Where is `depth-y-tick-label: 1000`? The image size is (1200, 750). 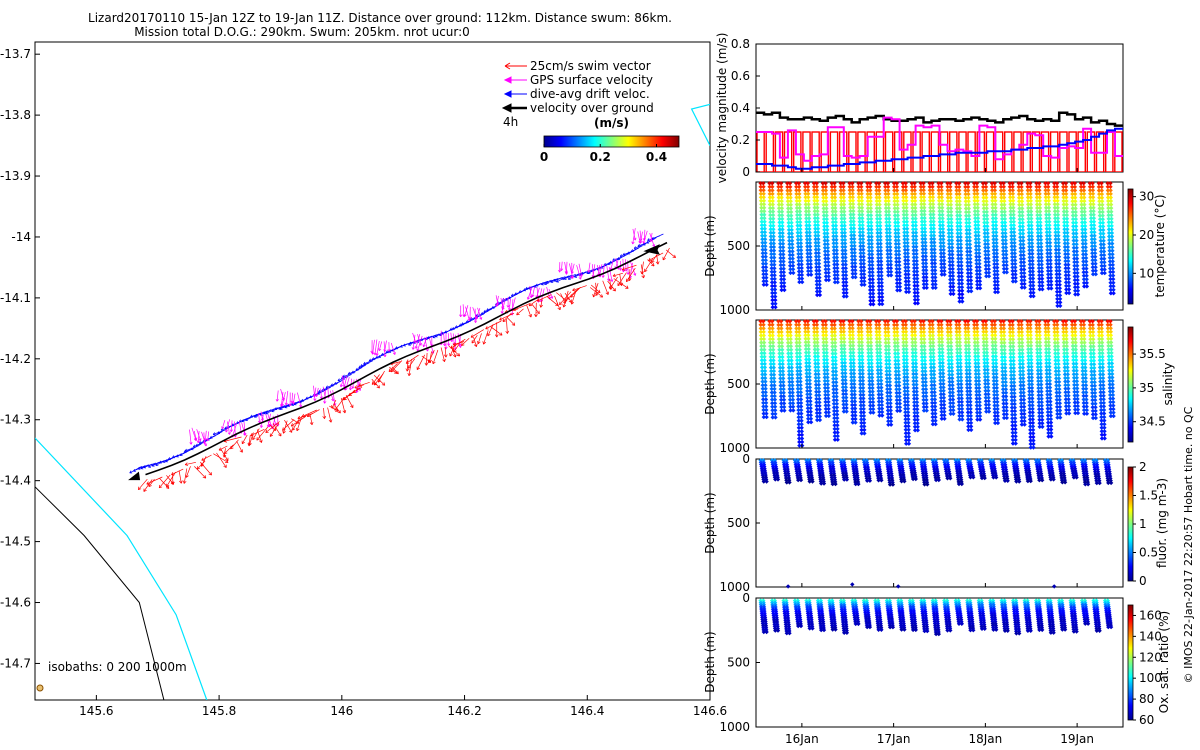 depth-y-tick-label: 1000 is located at coordinates (734, 310).